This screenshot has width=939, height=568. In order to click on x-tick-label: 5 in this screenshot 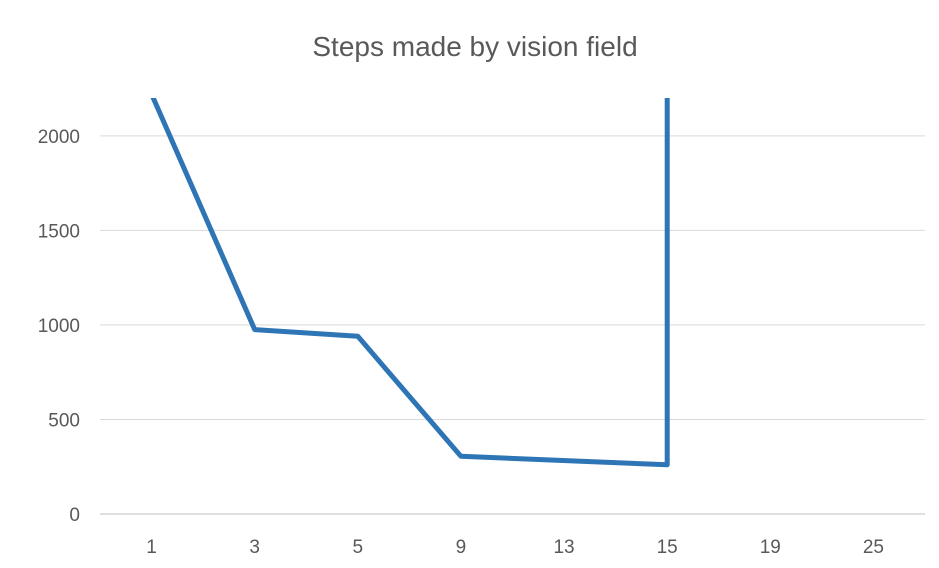, I will do `click(358, 547)`.